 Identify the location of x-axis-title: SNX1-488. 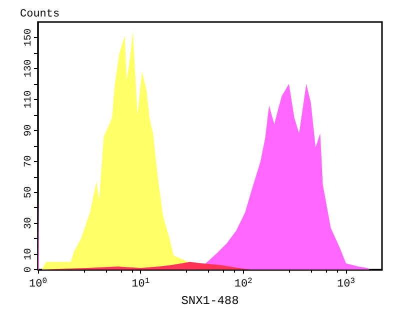
(210, 301).